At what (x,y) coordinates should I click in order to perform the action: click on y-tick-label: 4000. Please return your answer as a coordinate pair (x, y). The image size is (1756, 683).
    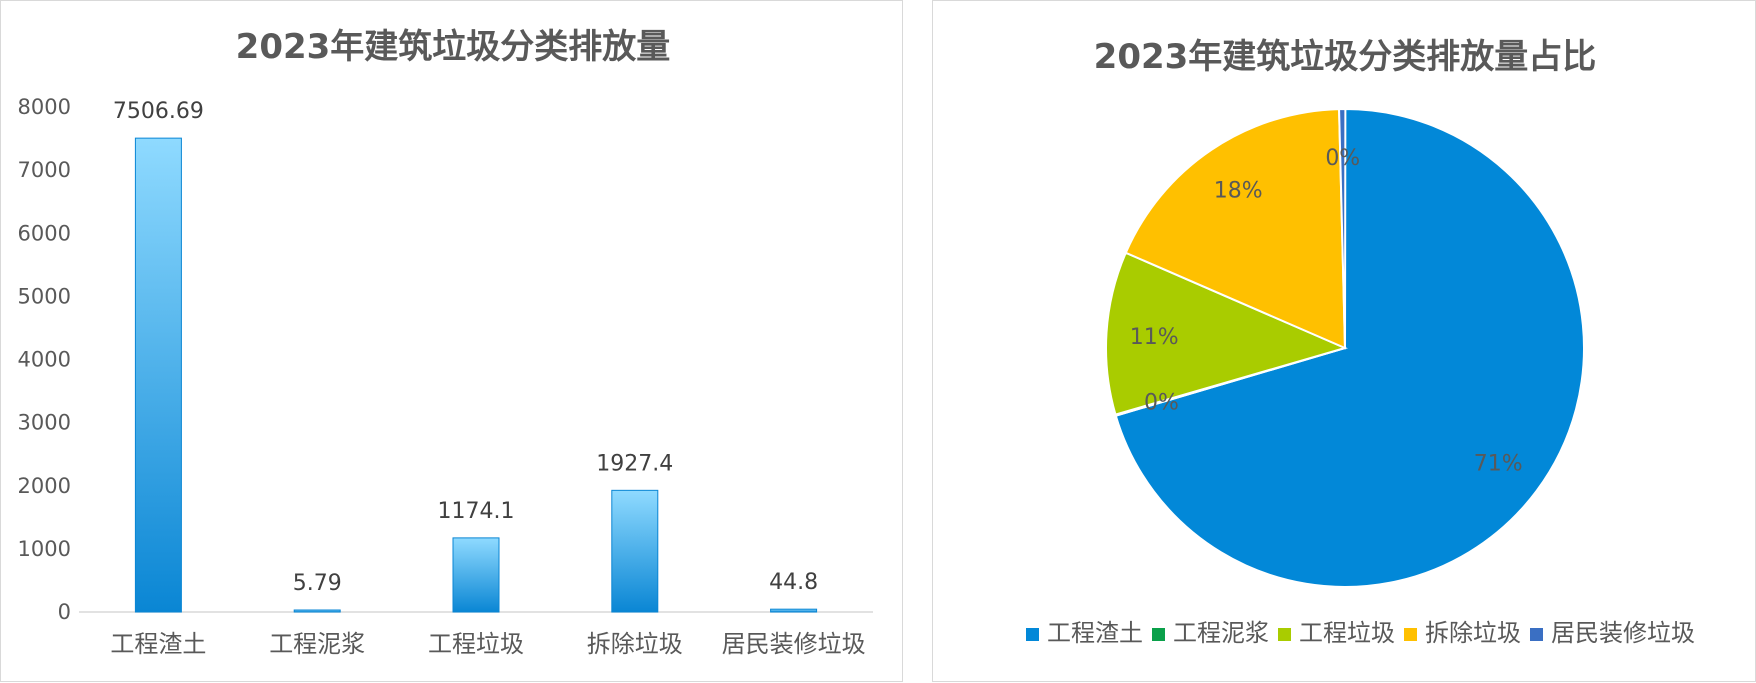
    Looking at the image, I should click on (44, 360).